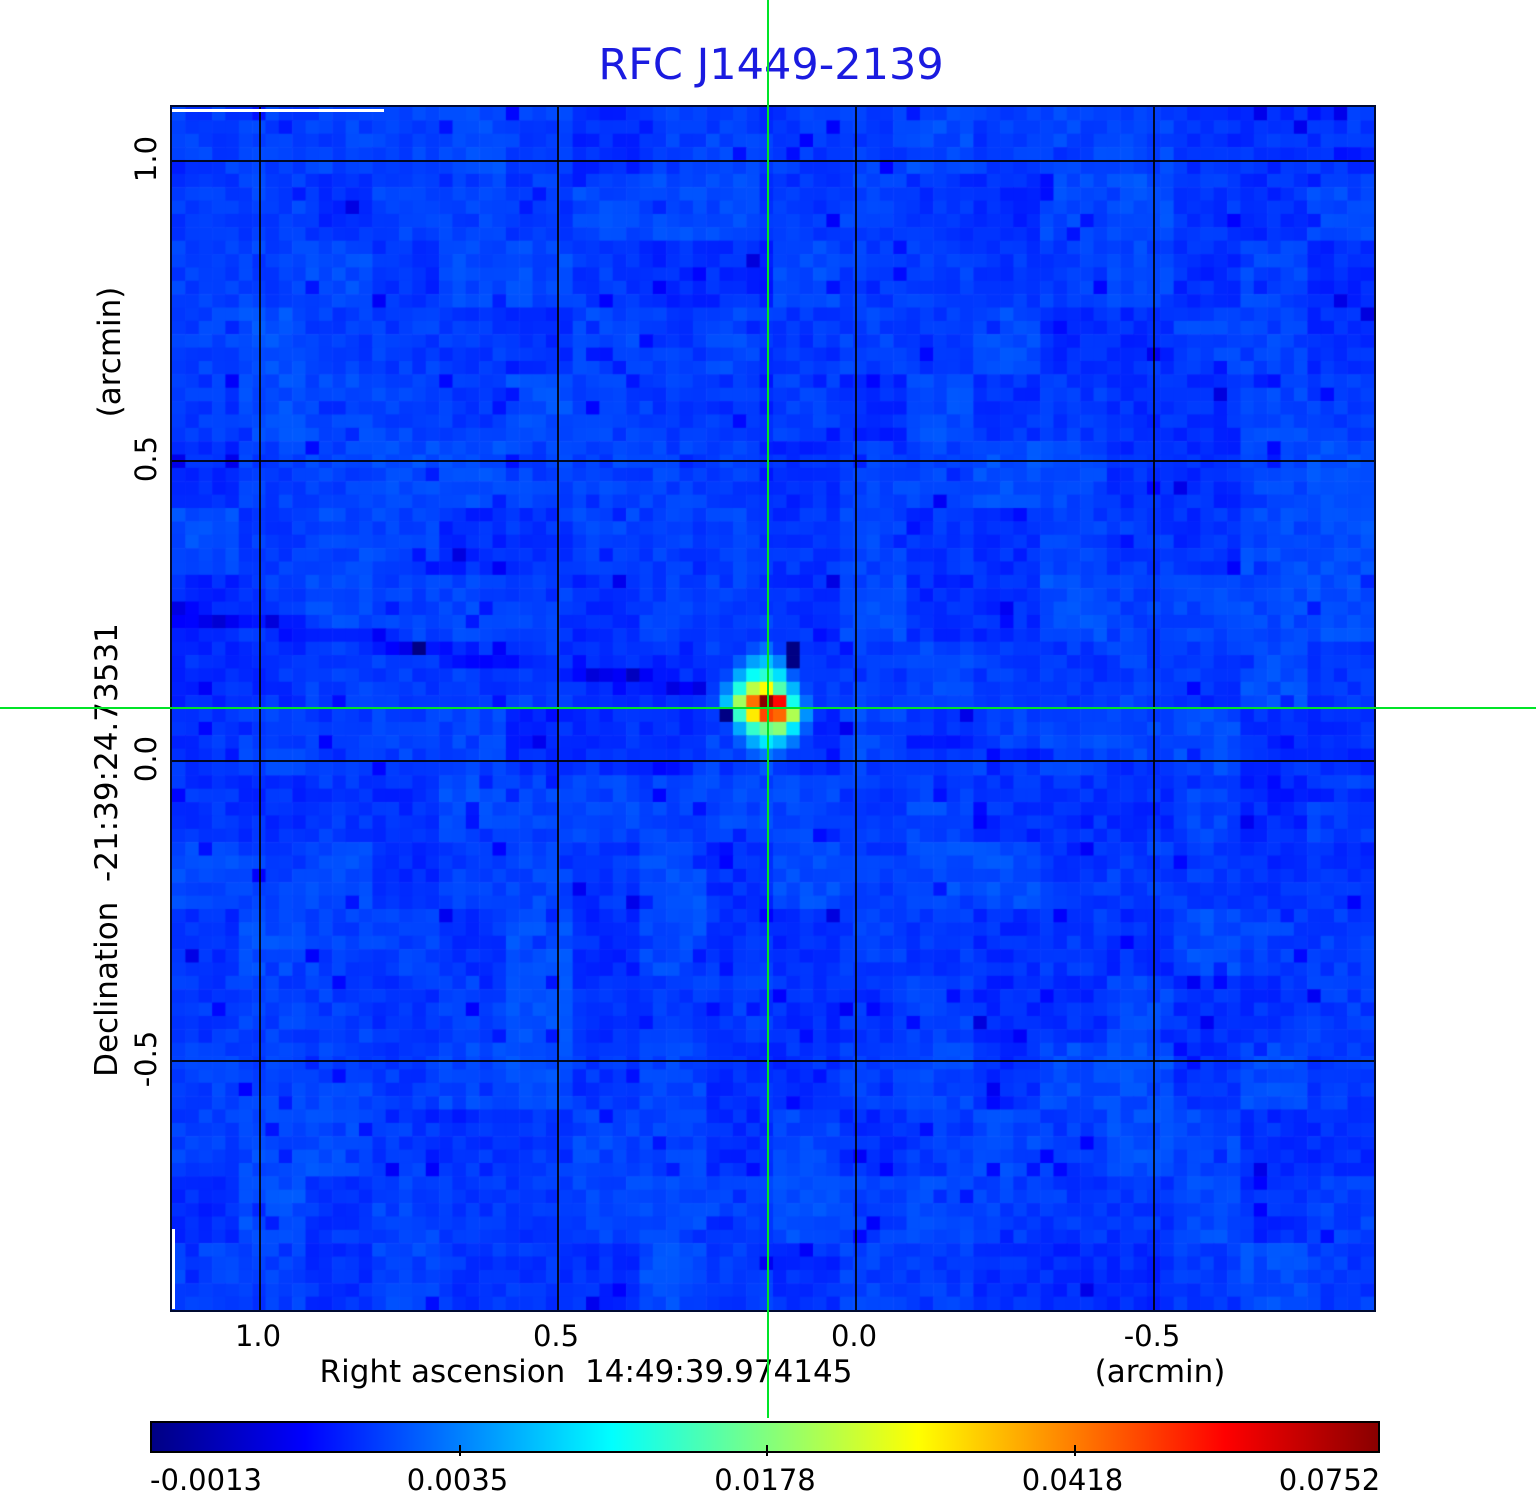 Image resolution: width=1536 pixels, height=1511 pixels. Describe the element at coordinates (556, 1336) in the screenshot. I see `x-tick-label: 0.5` at that location.